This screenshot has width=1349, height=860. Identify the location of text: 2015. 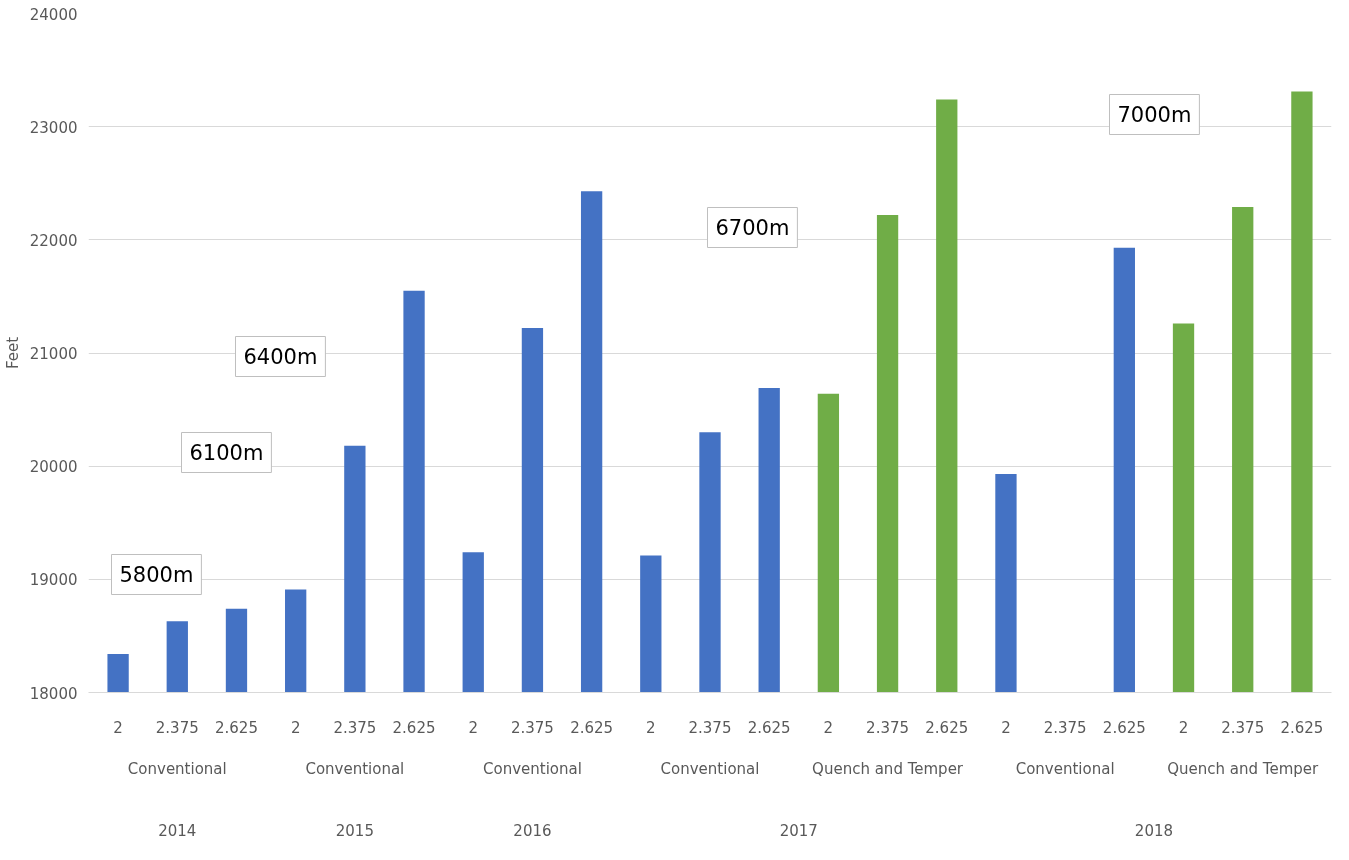
(354, 830).